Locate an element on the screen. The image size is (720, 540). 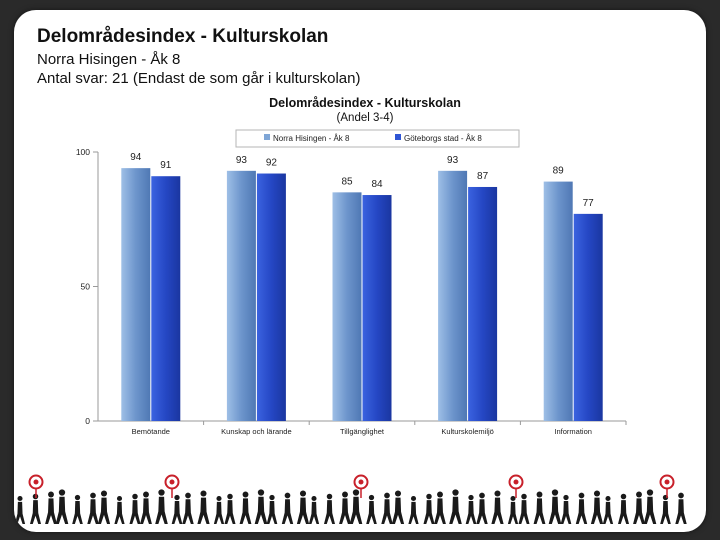
legend-label-1: Göteborgs stad - Åk 8 is located at coordinates (443, 138).